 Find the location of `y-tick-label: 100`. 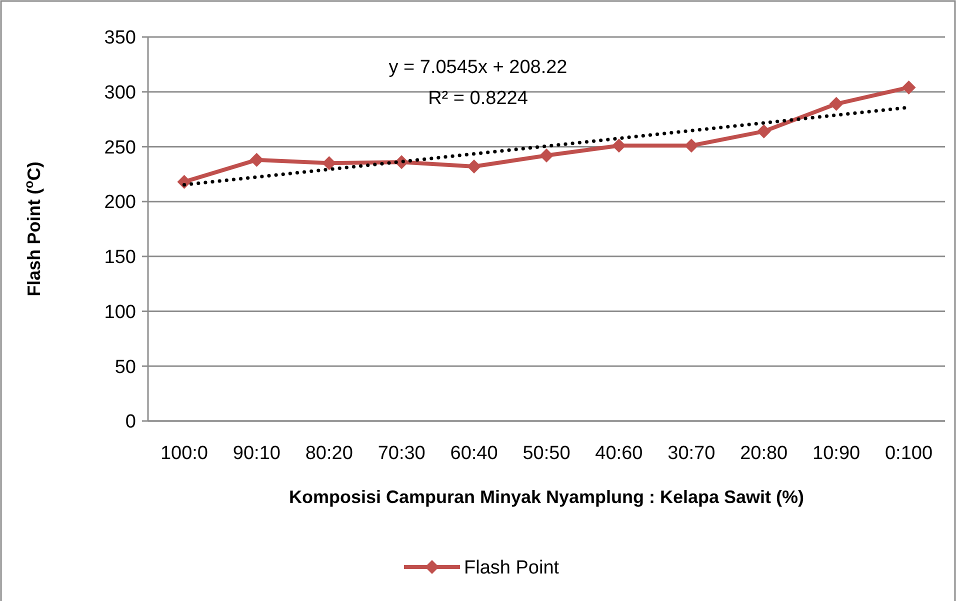

y-tick-label: 100 is located at coordinates (120, 312).